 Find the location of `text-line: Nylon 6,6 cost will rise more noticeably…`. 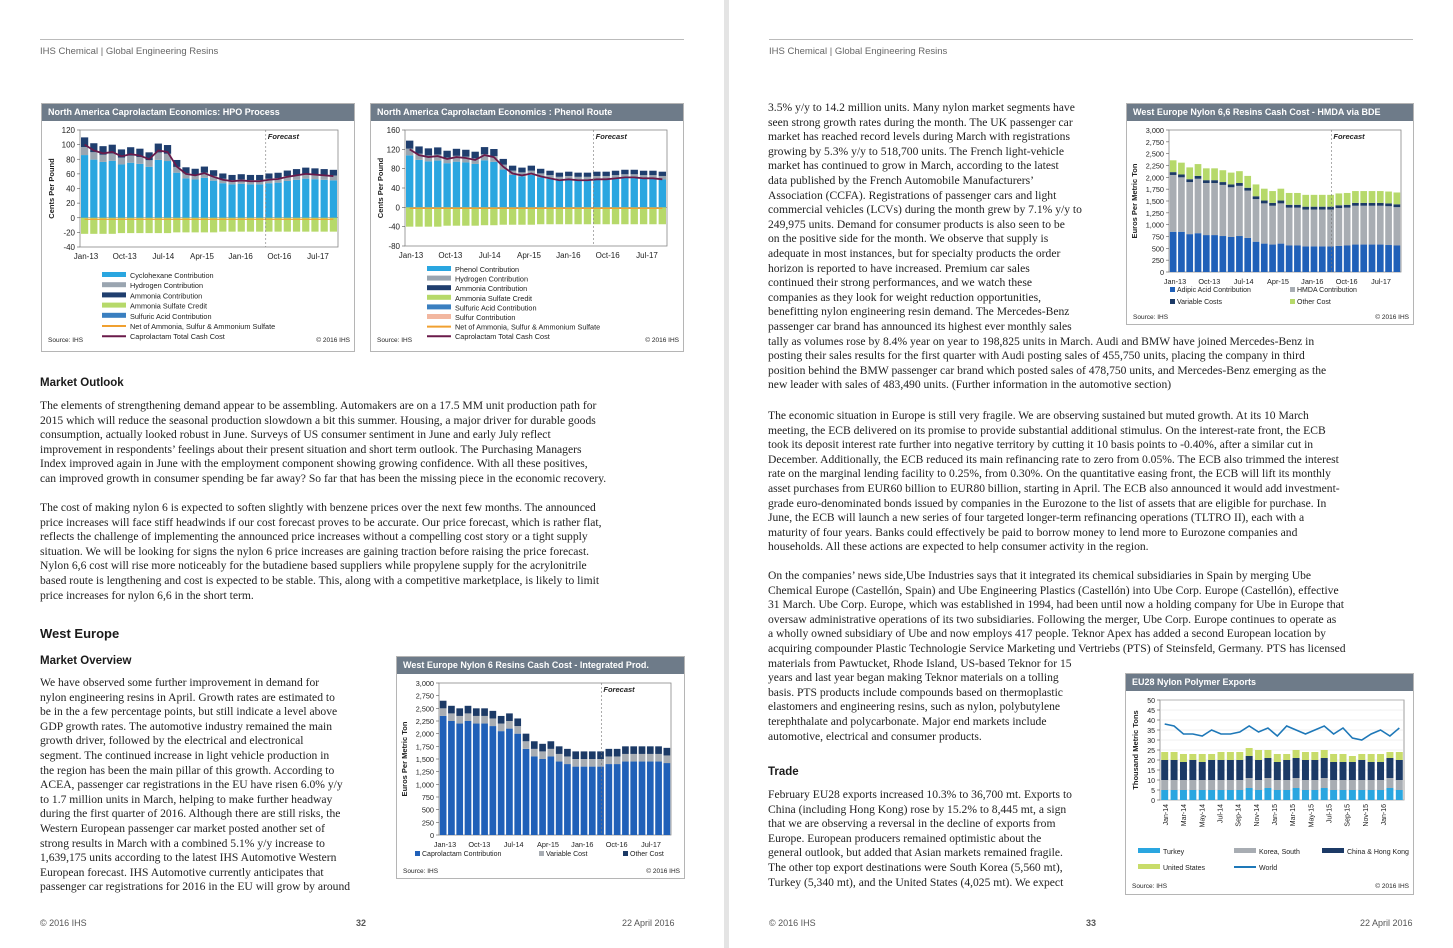

text-line: Nylon 6,6 cost will rise more noticeably… is located at coordinates (313, 566).